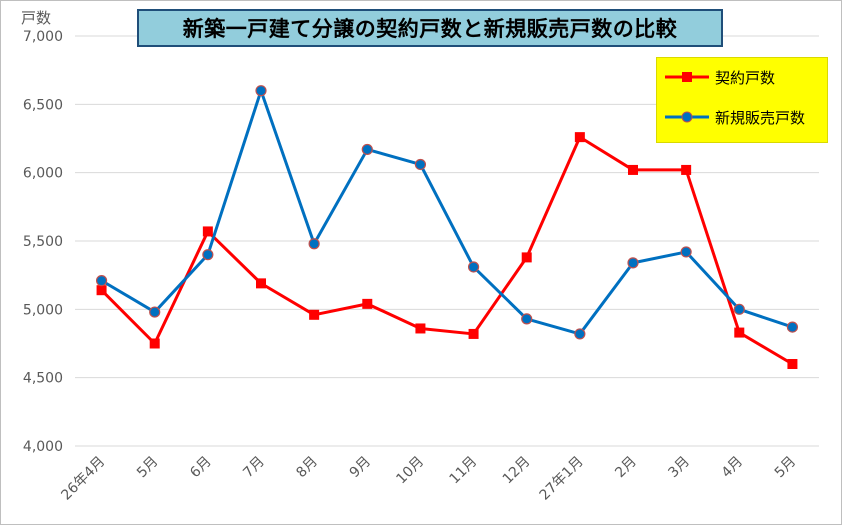 The height and width of the screenshot is (526, 842). Describe the element at coordinates (410, 471) in the screenshot. I see `x-tick-label: 10月` at that location.